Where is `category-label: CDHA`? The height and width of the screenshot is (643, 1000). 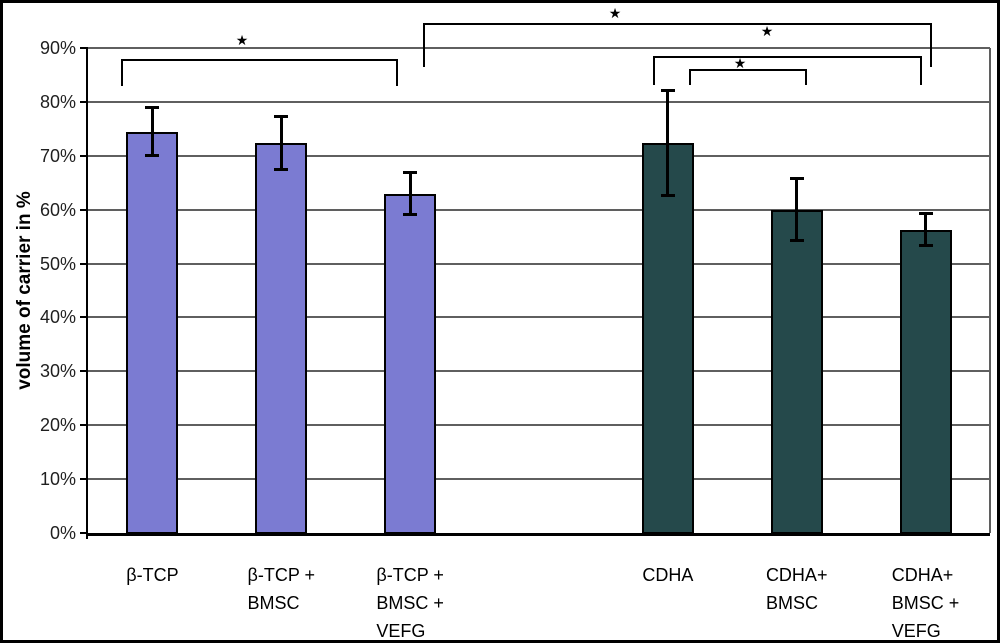 category-label: CDHA is located at coordinates (668, 575).